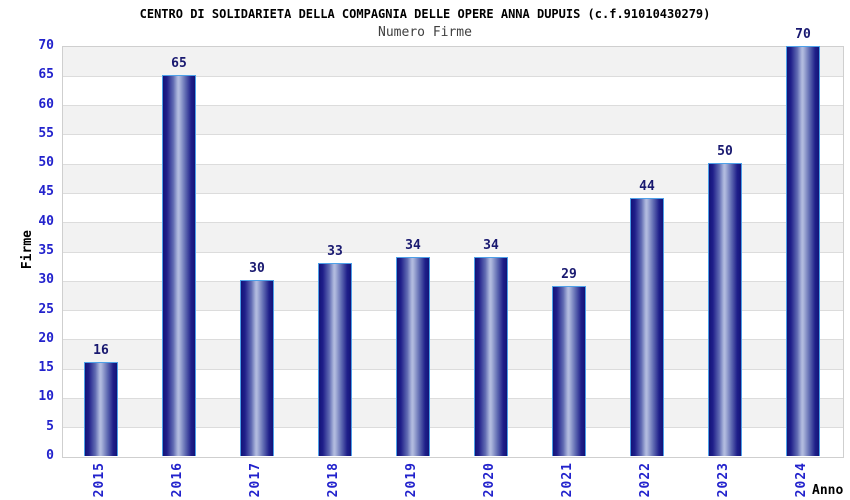  I want to click on y-tick-label: 70, so click(46, 45).